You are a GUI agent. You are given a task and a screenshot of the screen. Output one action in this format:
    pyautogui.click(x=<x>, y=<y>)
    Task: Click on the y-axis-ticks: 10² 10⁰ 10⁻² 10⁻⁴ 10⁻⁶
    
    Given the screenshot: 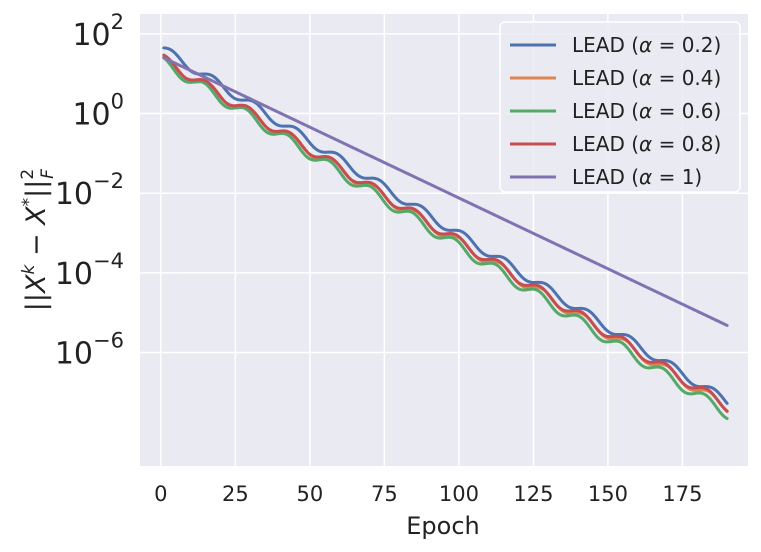 What is the action you would take?
    pyautogui.click(x=89, y=191)
    